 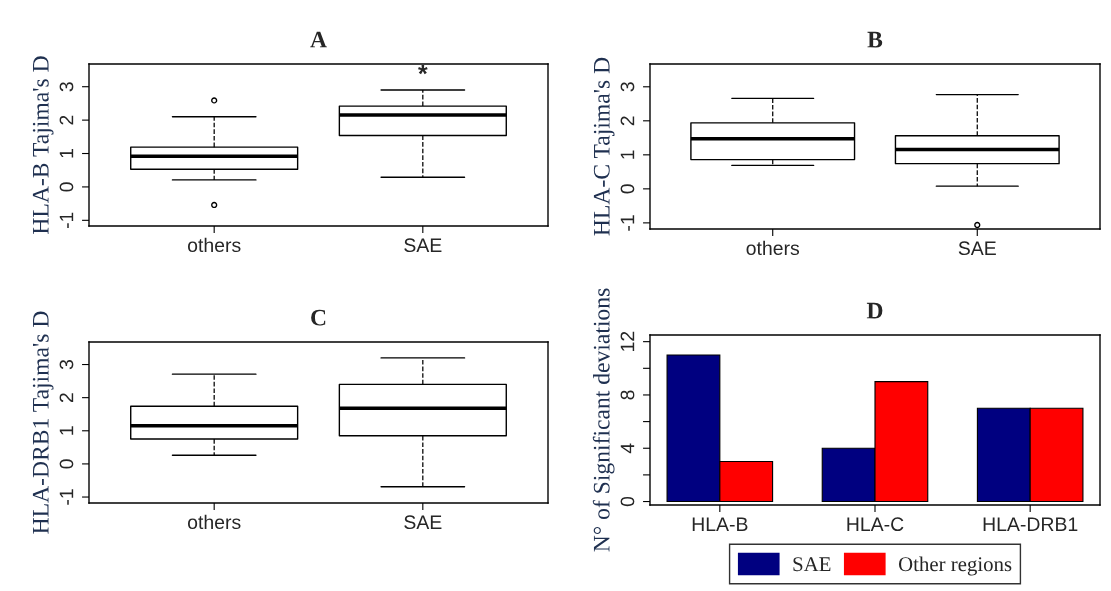 What do you see at coordinates (604, 146) in the screenshot?
I see `y-axis-title: HLA-C Tajima's D` at bounding box center [604, 146].